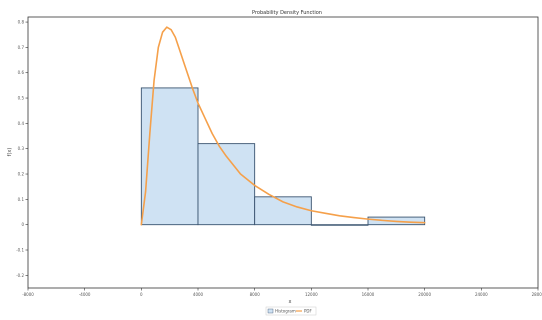  What do you see at coordinates (21, 47) in the screenshot?
I see `y-tick-label: 0.7` at bounding box center [21, 47].